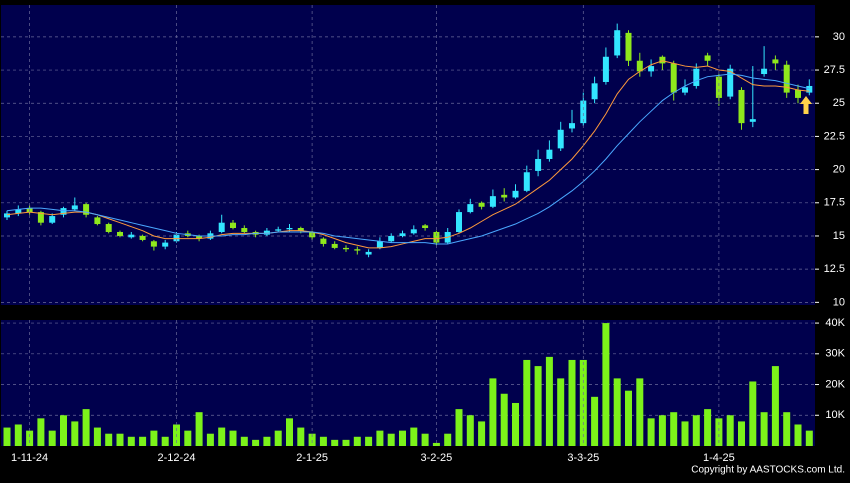 The height and width of the screenshot is (483, 850). Describe the element at coordinates (839, 37) in the screenshot. I see `y-tick-label: 30` at that location.